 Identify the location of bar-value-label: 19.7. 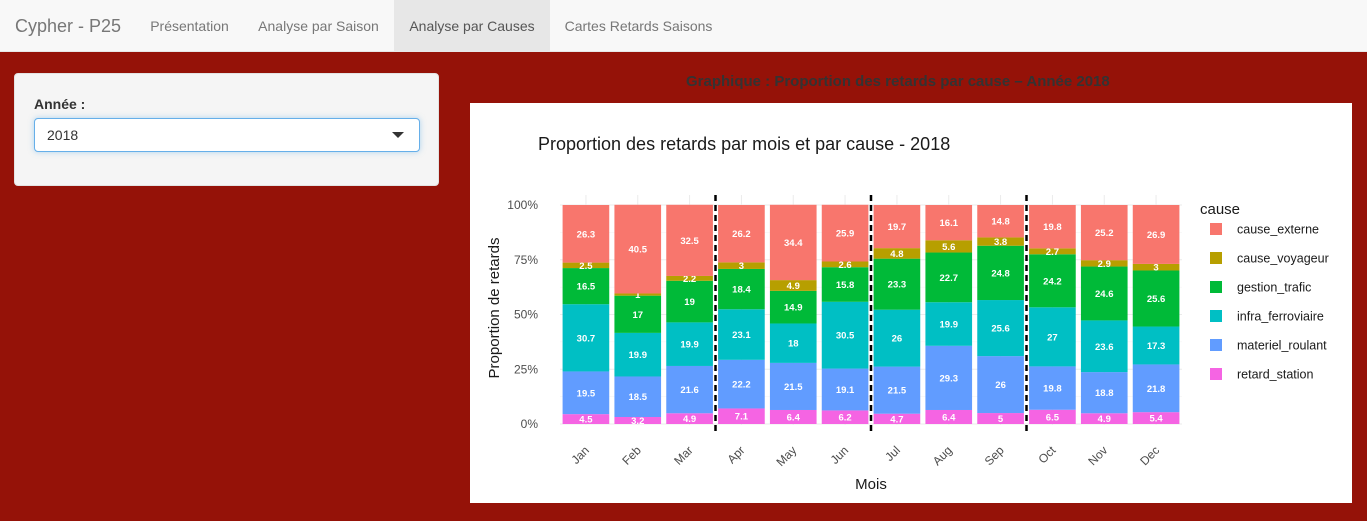
(897, 227).